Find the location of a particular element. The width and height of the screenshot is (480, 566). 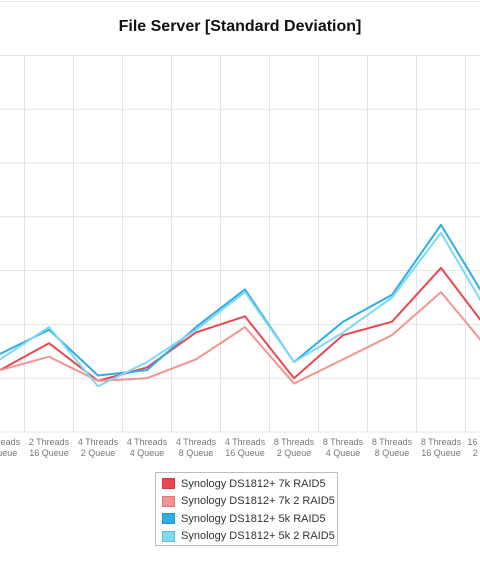

chart-title: File Server [Standard Deviation] is located at coordinates (240, 26).